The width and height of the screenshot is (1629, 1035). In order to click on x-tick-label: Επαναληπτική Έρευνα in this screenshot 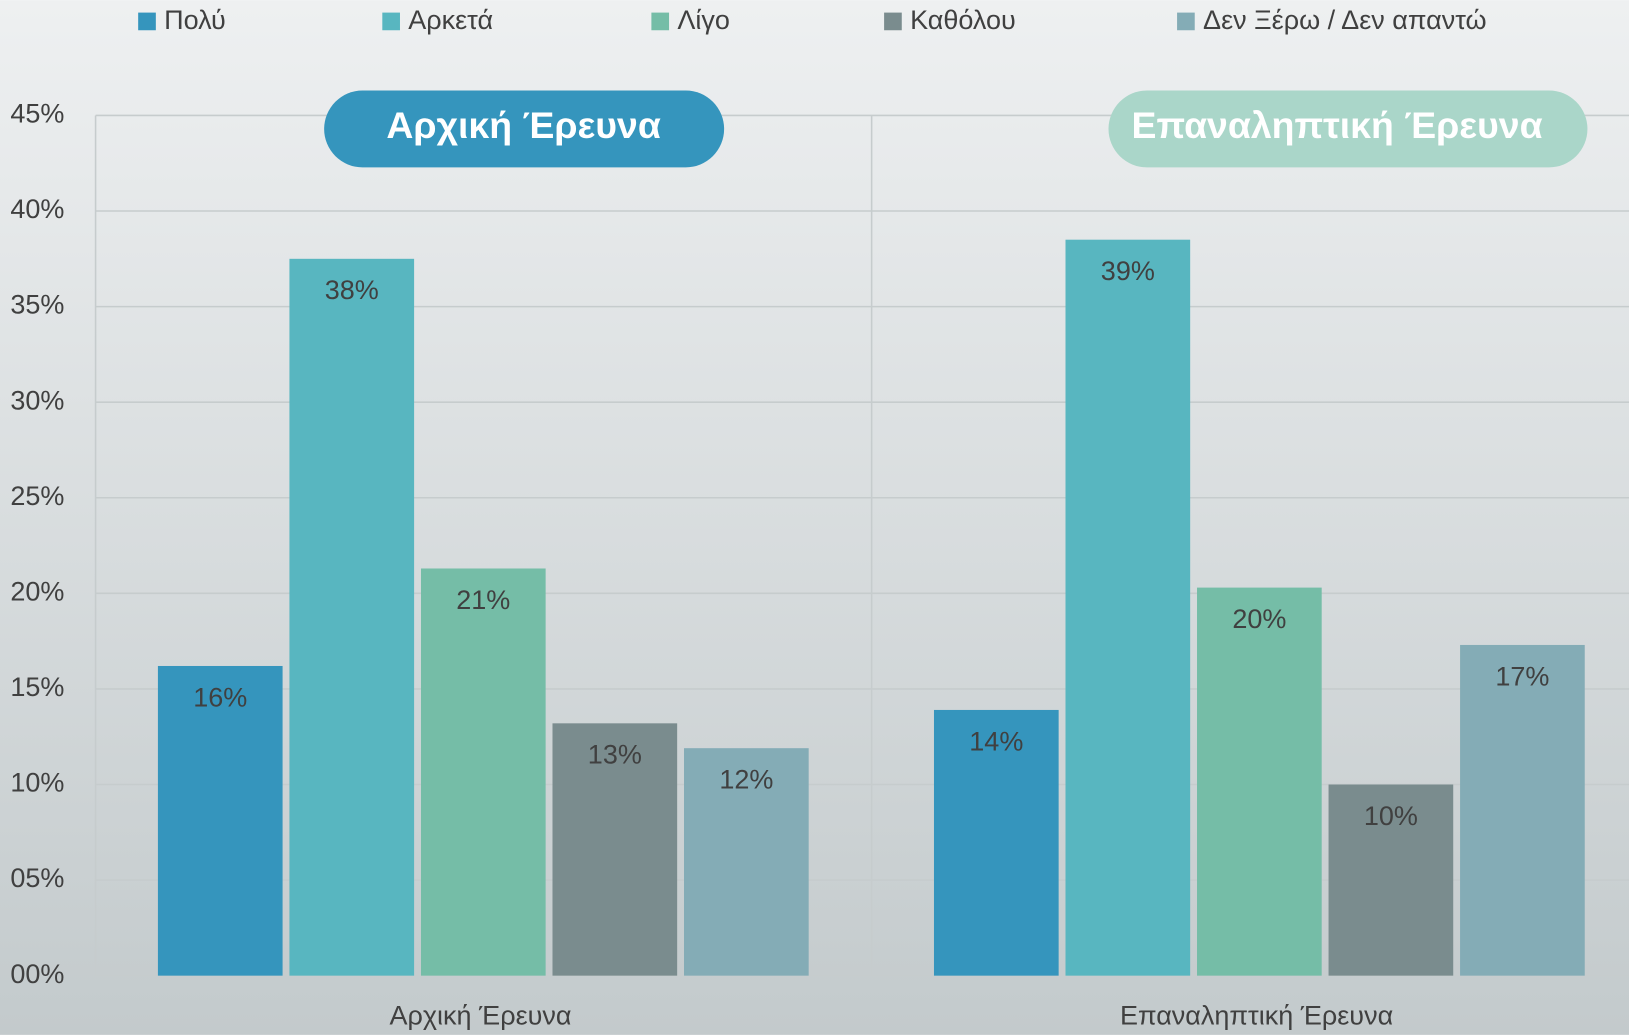, I will do `click(1256, 1015)`.